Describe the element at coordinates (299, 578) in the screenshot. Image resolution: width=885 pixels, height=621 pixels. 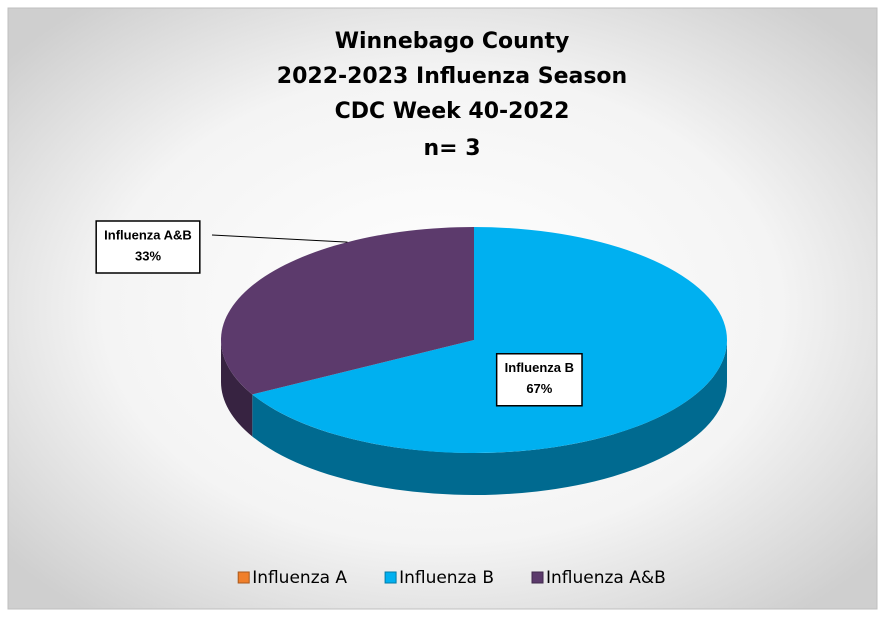
I see `legend-label: Influenza A` at that location.